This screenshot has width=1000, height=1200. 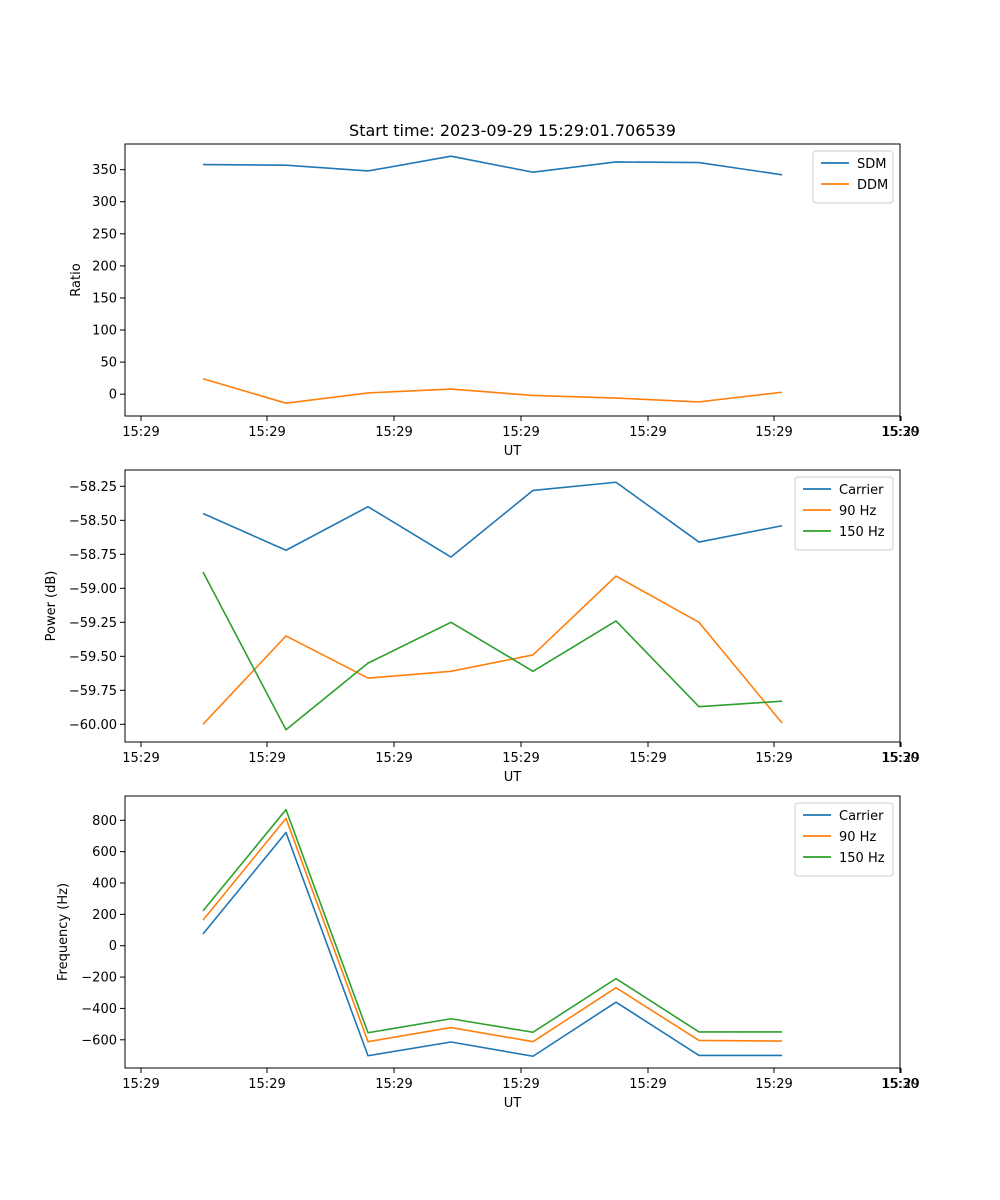 I want to click on legend-box, so click(x=853, y=177).